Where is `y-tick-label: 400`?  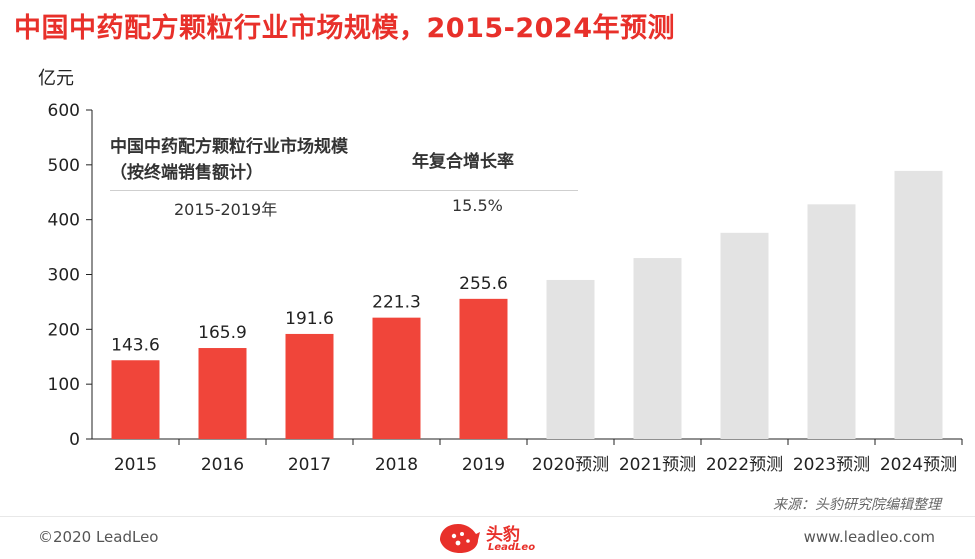 y-tick-label: 400 is located at coordinates (64, 221).